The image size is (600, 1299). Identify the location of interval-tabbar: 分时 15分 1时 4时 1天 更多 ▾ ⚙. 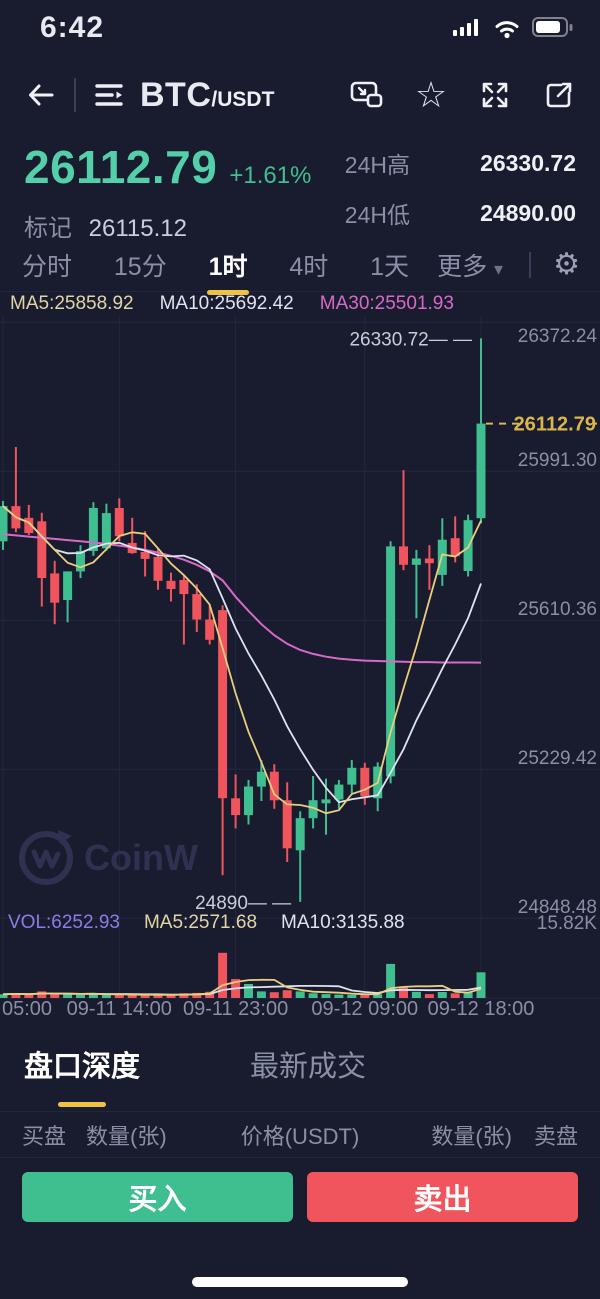
(300, 265).